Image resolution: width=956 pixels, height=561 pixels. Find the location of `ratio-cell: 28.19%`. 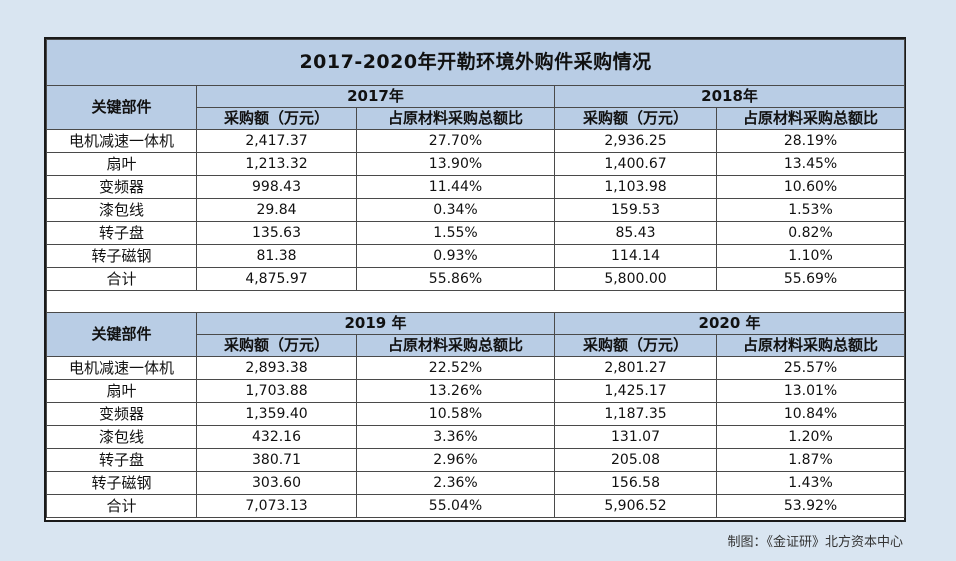

ratio-cell: 28.19% is located at coordinates (810, 141).